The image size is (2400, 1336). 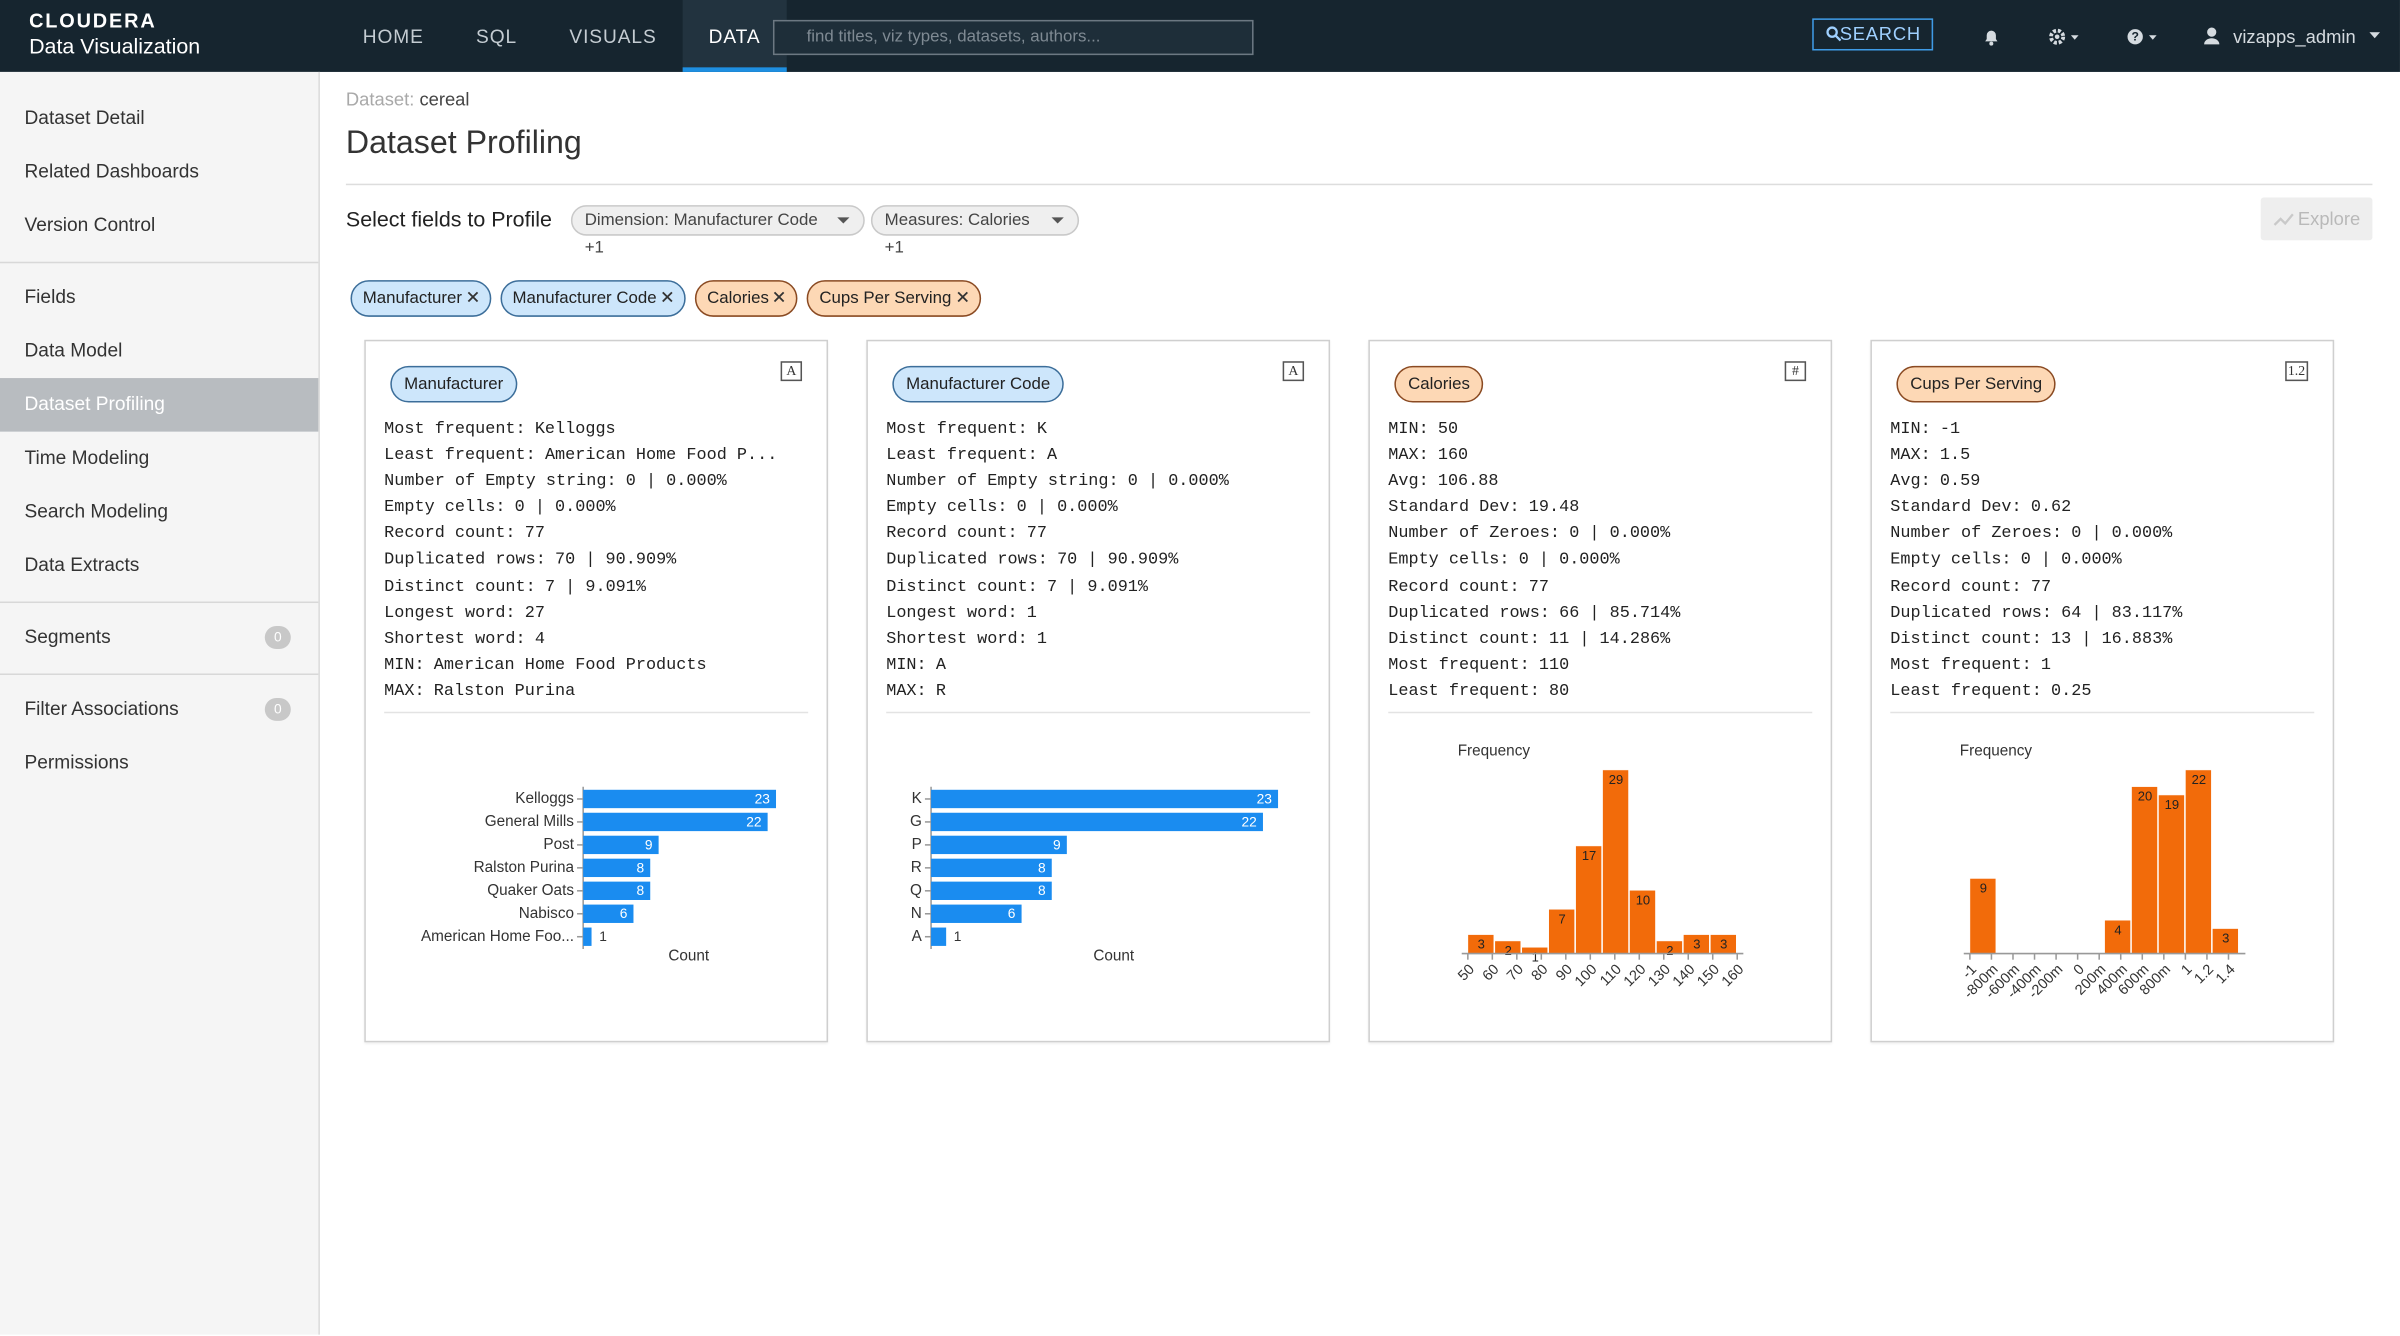 I want to click on dimension-dropdown: Dimension: Manufacturer Code +1, so click(x=717, y=231).